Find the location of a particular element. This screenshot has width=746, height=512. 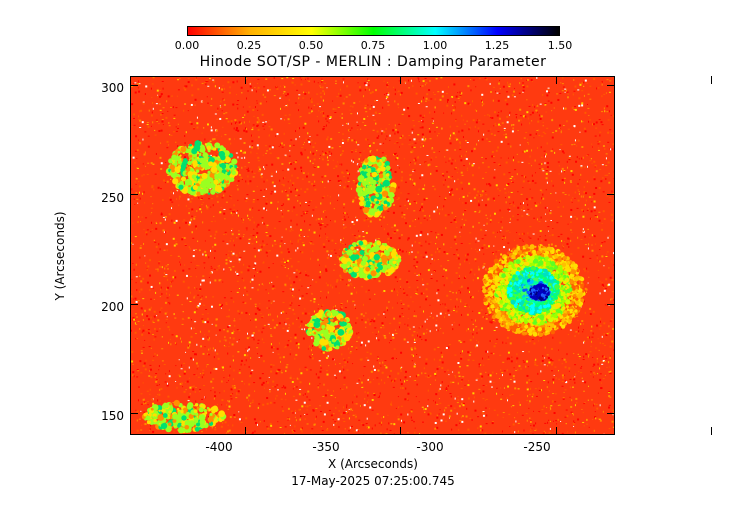

x-tick-label: -300 is located at coordinates (430, 447).